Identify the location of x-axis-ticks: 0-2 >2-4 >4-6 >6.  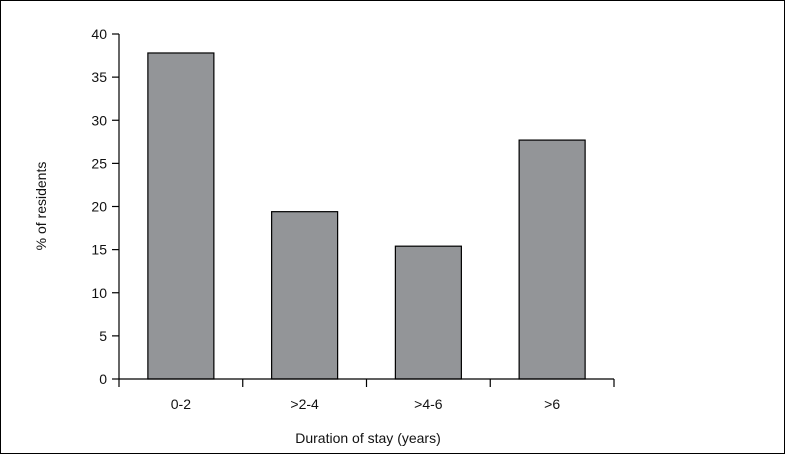
(366, 395).